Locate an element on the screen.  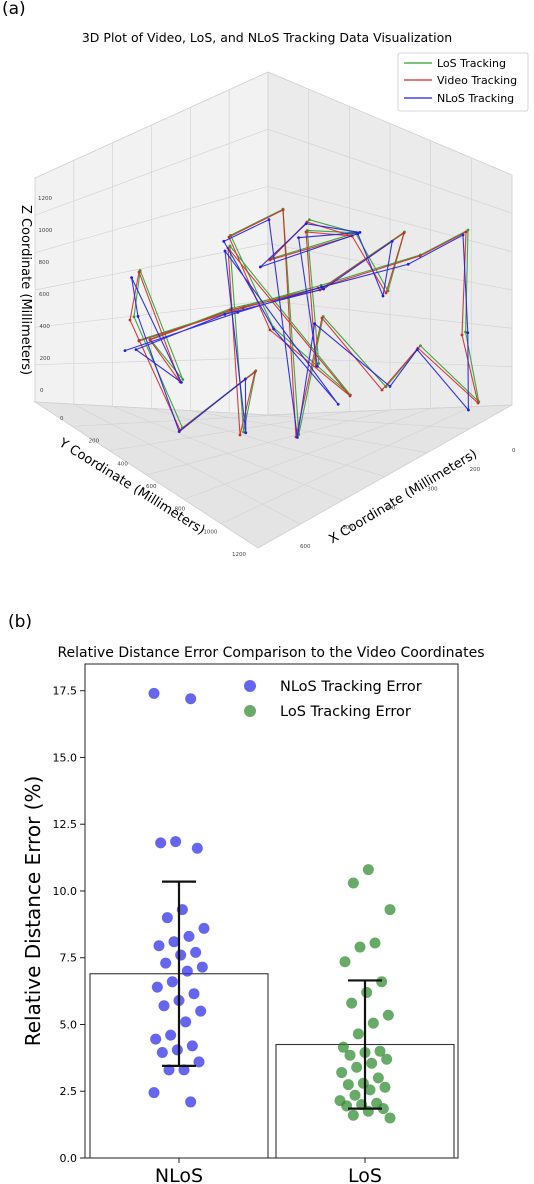
legend-nlos-error-label: NLoS Tracking Error is located at coordinates (351, 687).